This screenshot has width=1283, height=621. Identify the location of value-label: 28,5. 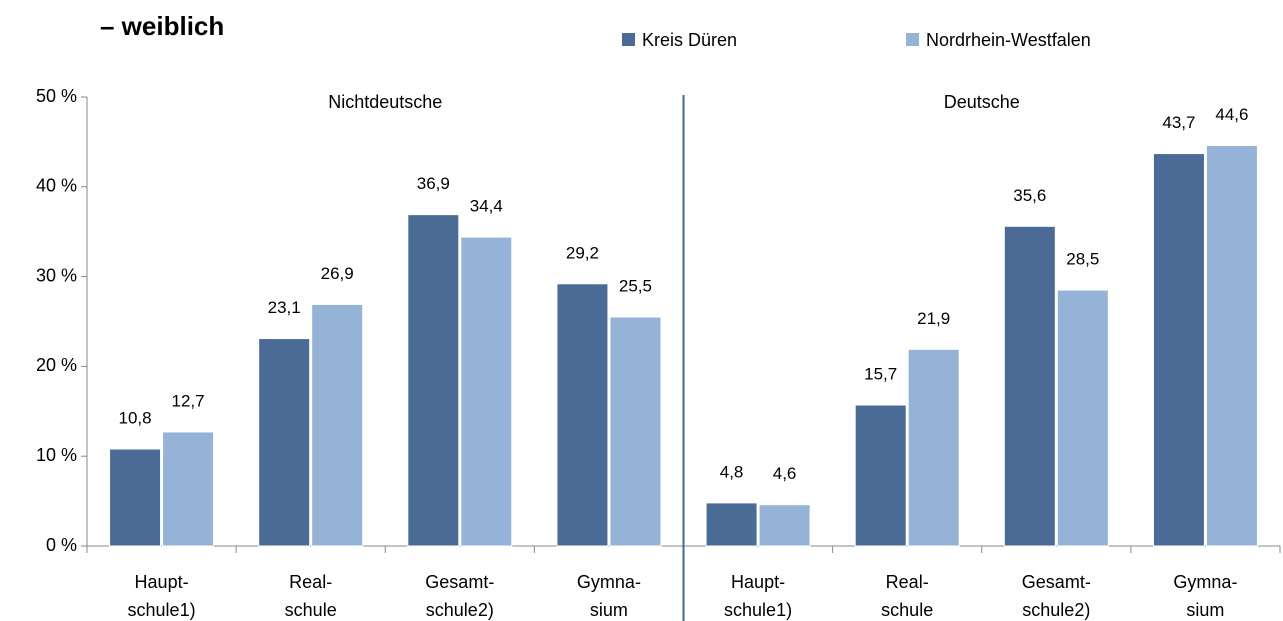
(1082, 259).